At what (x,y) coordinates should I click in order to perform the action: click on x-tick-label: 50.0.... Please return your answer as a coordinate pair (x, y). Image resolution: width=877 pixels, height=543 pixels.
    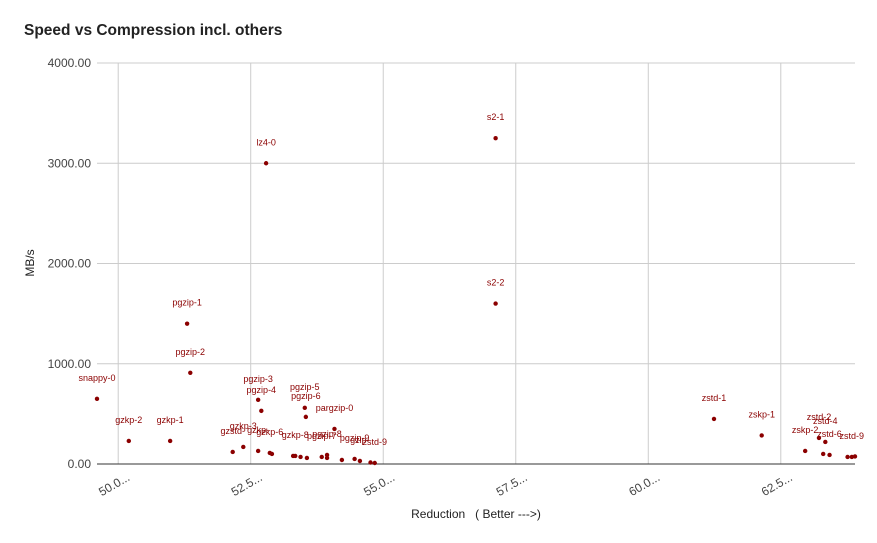
    Looking at the image, I should click on (114, 484).